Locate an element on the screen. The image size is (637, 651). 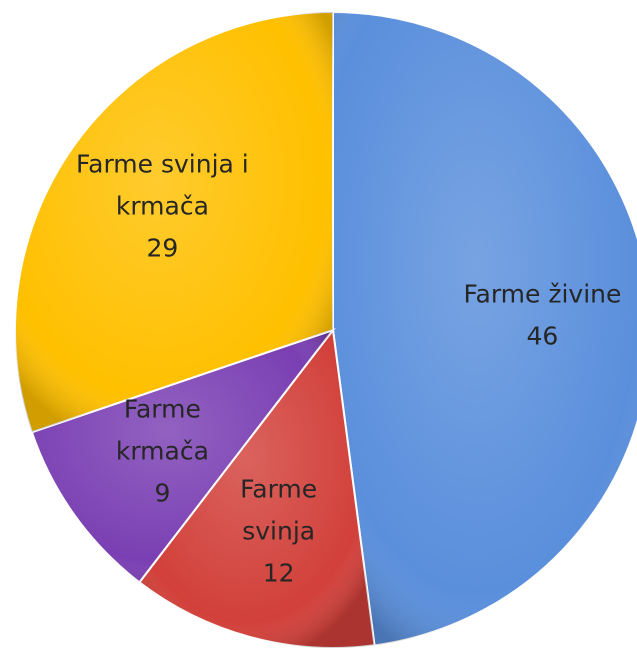
slice-label-line: Farme živine is located at coordinates (542, 293).